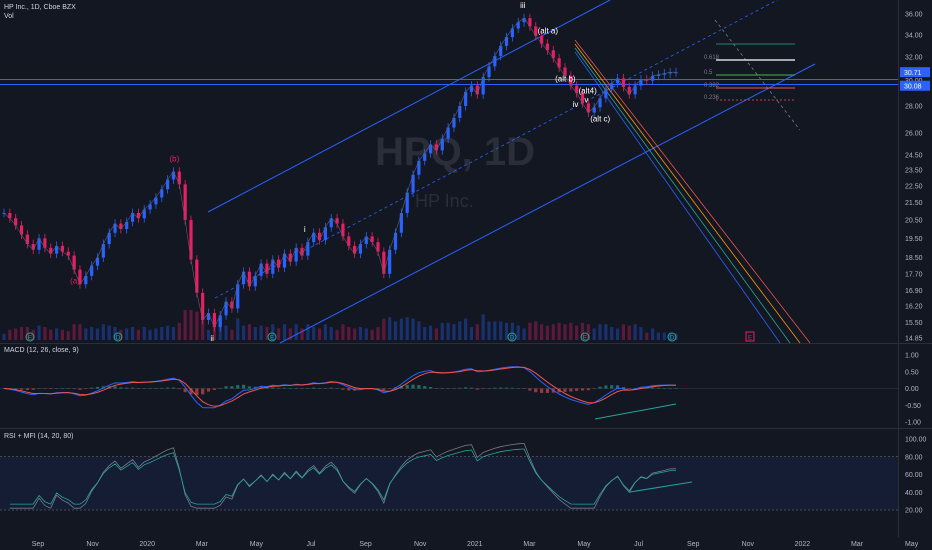 Image resolution: width=932 pixels, height=550 pixels. I want to click on time-tick-label: Jul, so click(638, 544).